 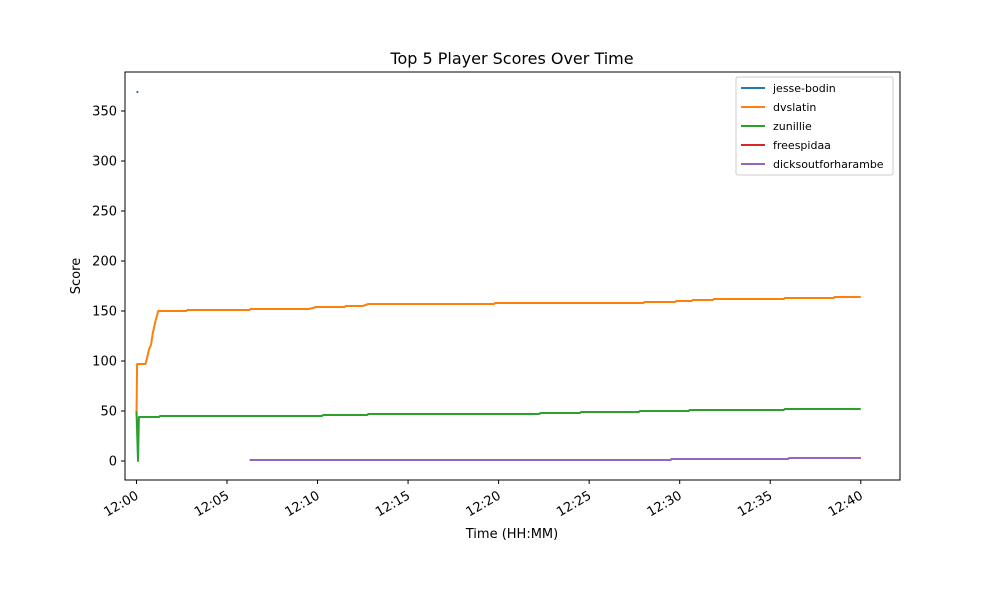 What do you see at coordinates (792, 126) in the screenshot?
I see `legend-label: zunillie` at bounding box center [792, 126].